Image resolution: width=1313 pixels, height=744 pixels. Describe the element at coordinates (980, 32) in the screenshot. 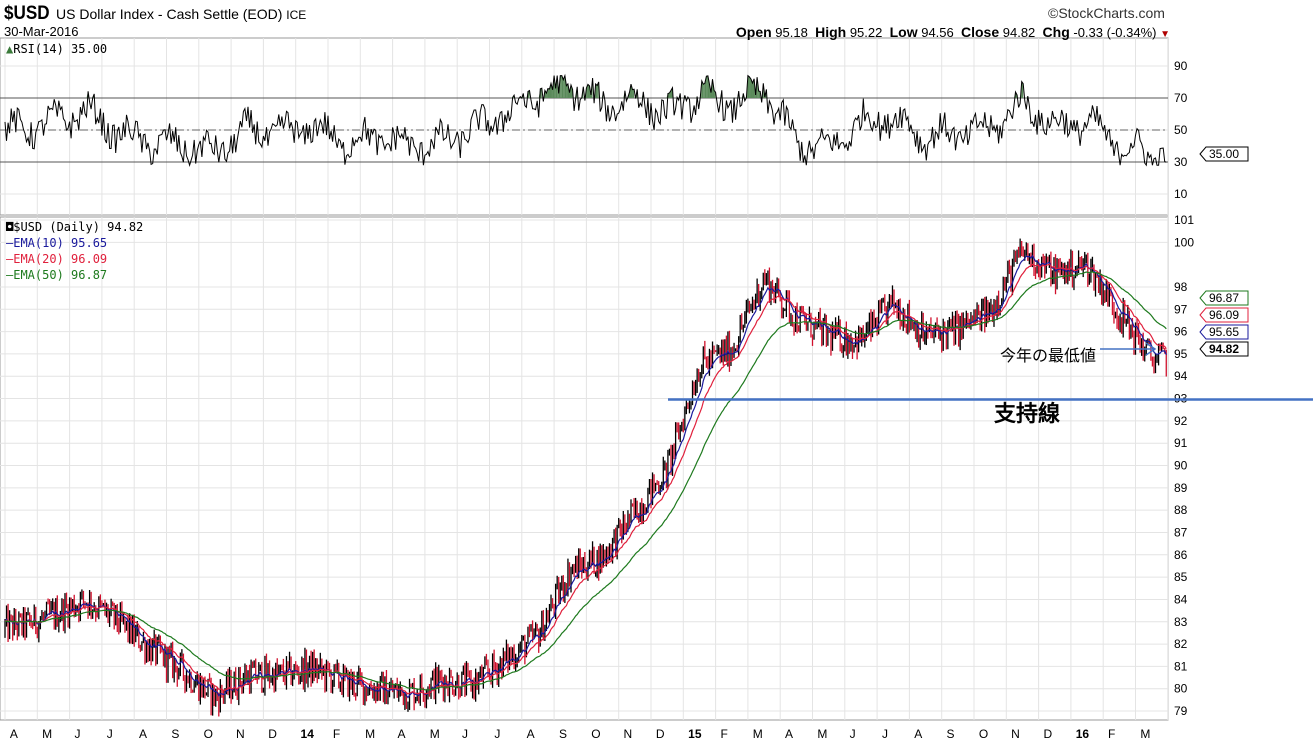

I see `close-label: Close` at that location.